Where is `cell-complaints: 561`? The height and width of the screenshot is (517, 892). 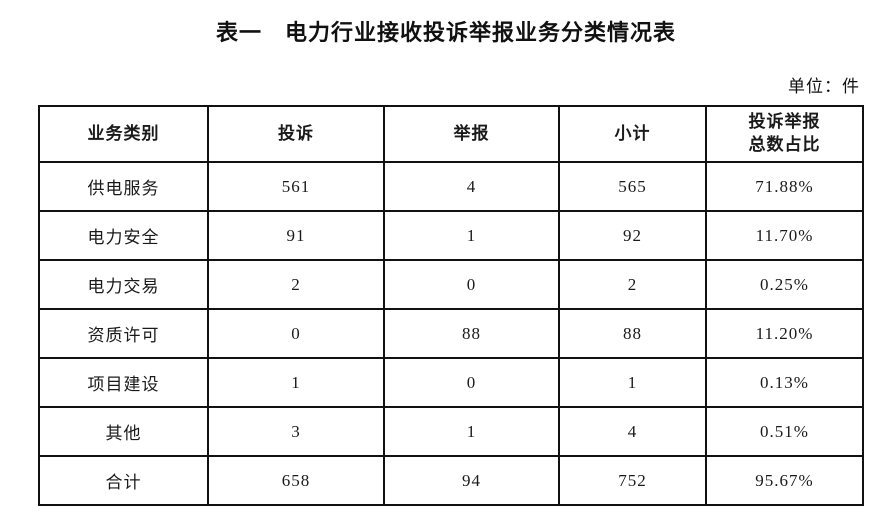 cell-complaints: 561 is located at coordinates (296, 186).